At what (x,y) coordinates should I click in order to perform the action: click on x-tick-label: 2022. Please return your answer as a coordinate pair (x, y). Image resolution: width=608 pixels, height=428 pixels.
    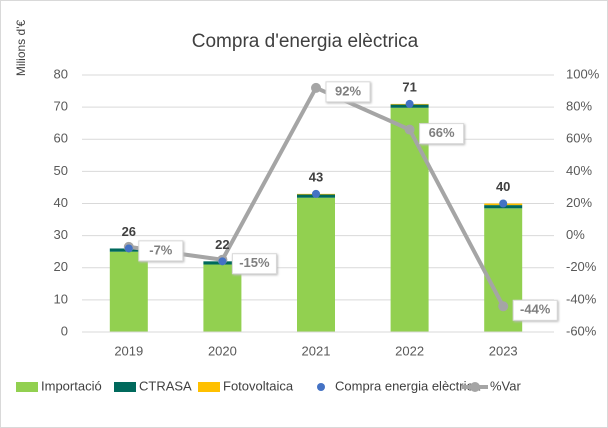
    Looking at the image, I should click on (409, 350).